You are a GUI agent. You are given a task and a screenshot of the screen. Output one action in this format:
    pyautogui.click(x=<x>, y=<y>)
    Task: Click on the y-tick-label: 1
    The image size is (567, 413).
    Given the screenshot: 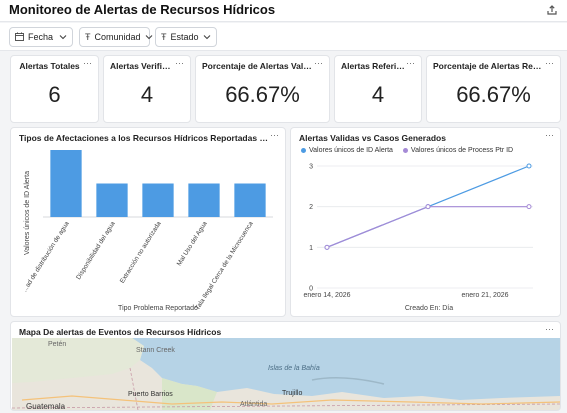 What is the action you would take?
    pyautogui.click(x=311, y=248)
    